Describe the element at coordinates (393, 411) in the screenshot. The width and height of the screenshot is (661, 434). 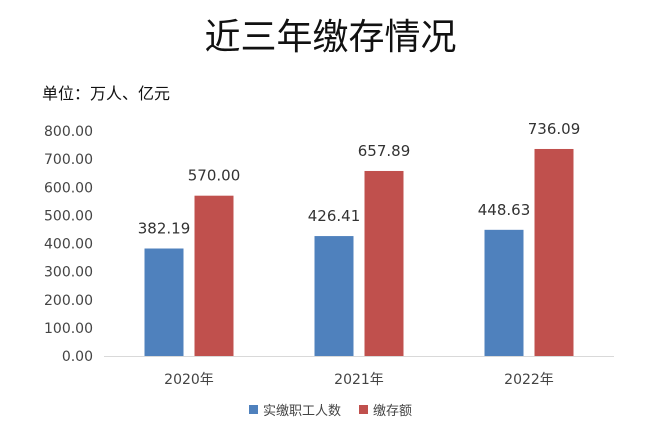
I see `legend-label-deposit: 缴存额` at that location.